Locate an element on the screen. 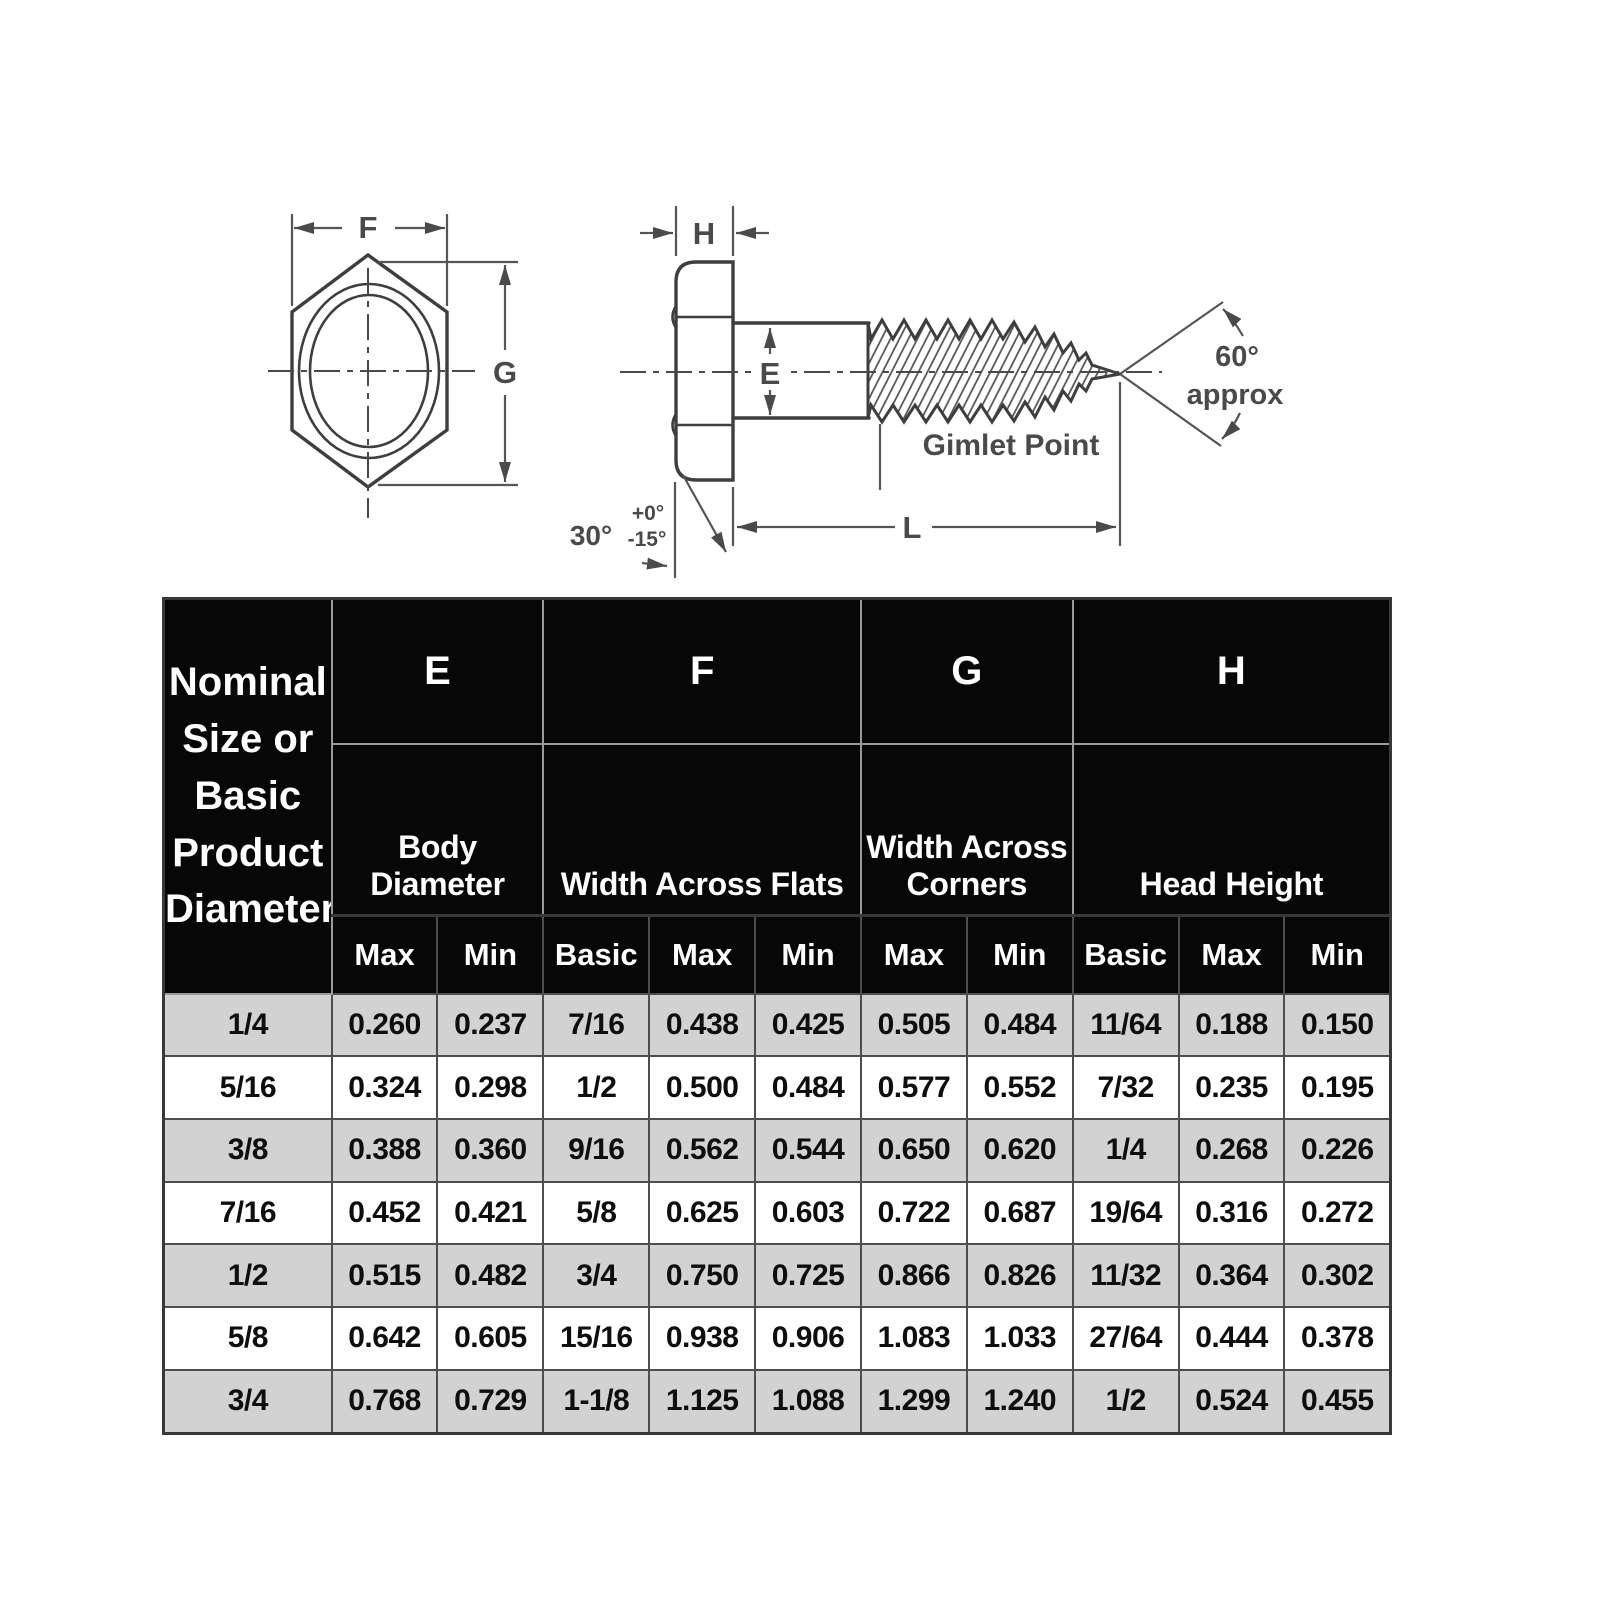 Image resolution: width=1600 pixels, height=1600 pixels. value-cell: 0.768 is located at coordinates (384, 1401).